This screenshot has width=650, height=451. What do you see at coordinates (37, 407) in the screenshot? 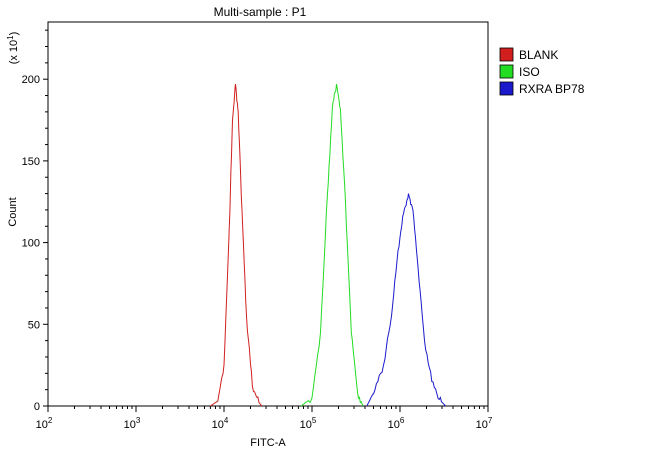
I see `y-tick-label: 0` at bounding box center [37, 407].